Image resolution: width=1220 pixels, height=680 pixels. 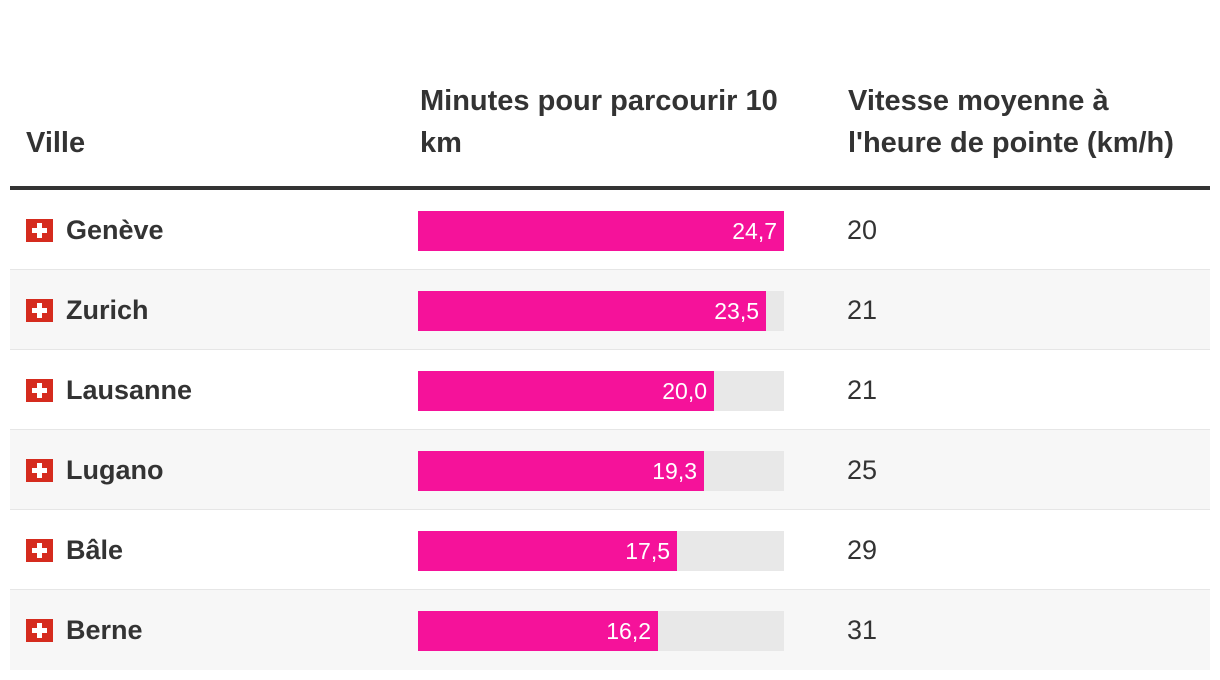 I want to click on table-row: Genève 24,7 20, so click(x=610, y=230).